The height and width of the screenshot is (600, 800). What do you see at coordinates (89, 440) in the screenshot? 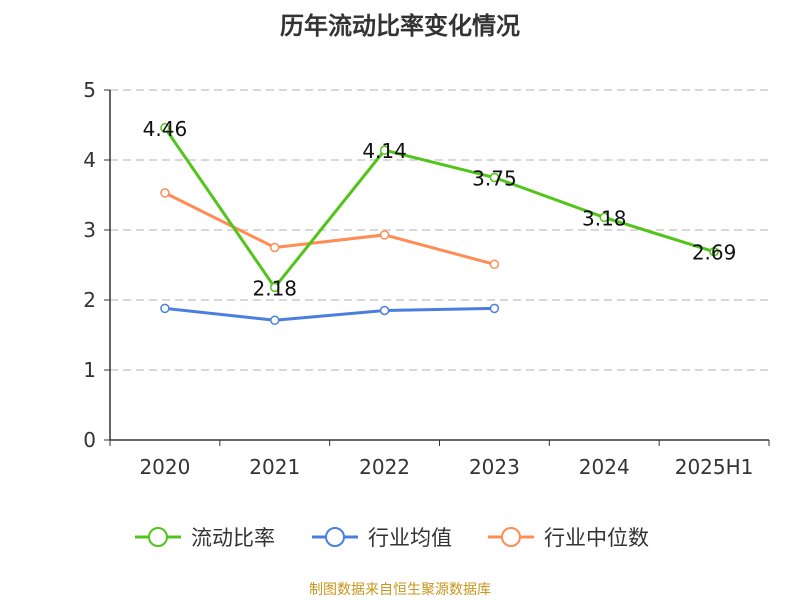
I see `y-tick-label: 0` at bounding box center [89, 440].